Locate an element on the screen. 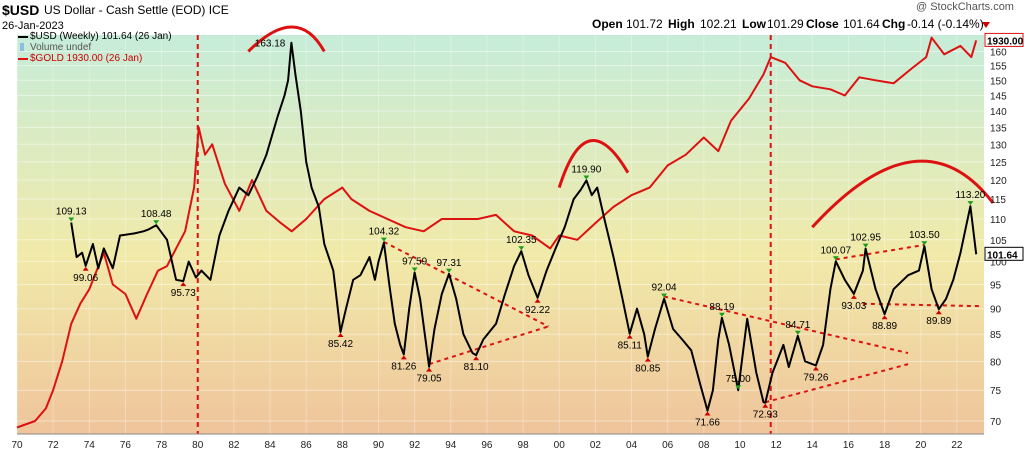  y-tick-label: 130 is located at coordinates (998, 145).